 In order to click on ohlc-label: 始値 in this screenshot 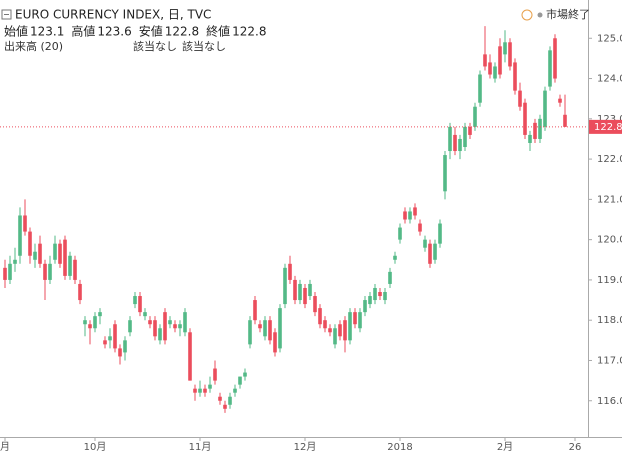, I will do `click(16, 31)`.